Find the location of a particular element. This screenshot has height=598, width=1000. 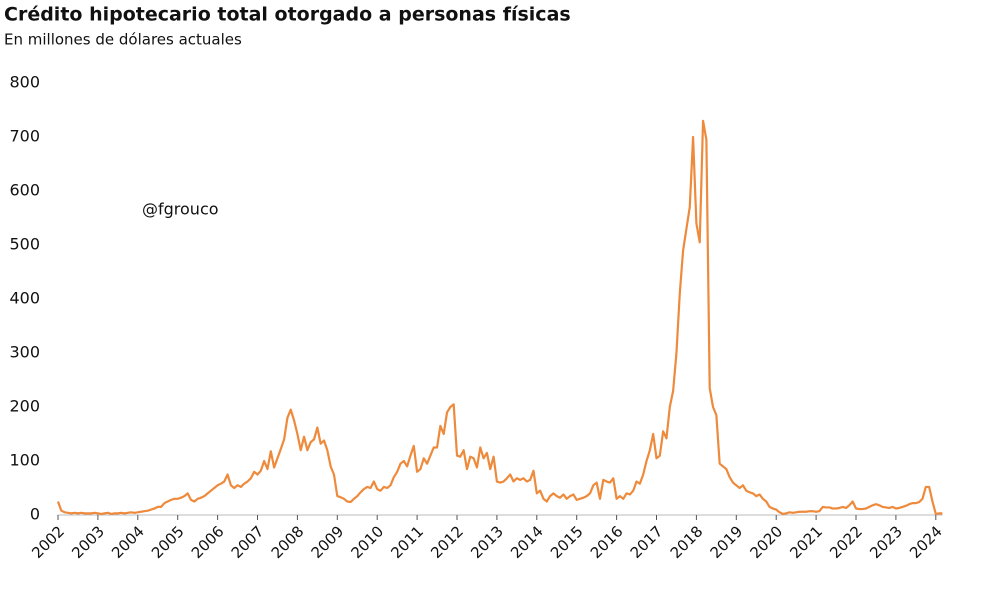

x-tick-label: 2007 is located at coordinates (248, 542).